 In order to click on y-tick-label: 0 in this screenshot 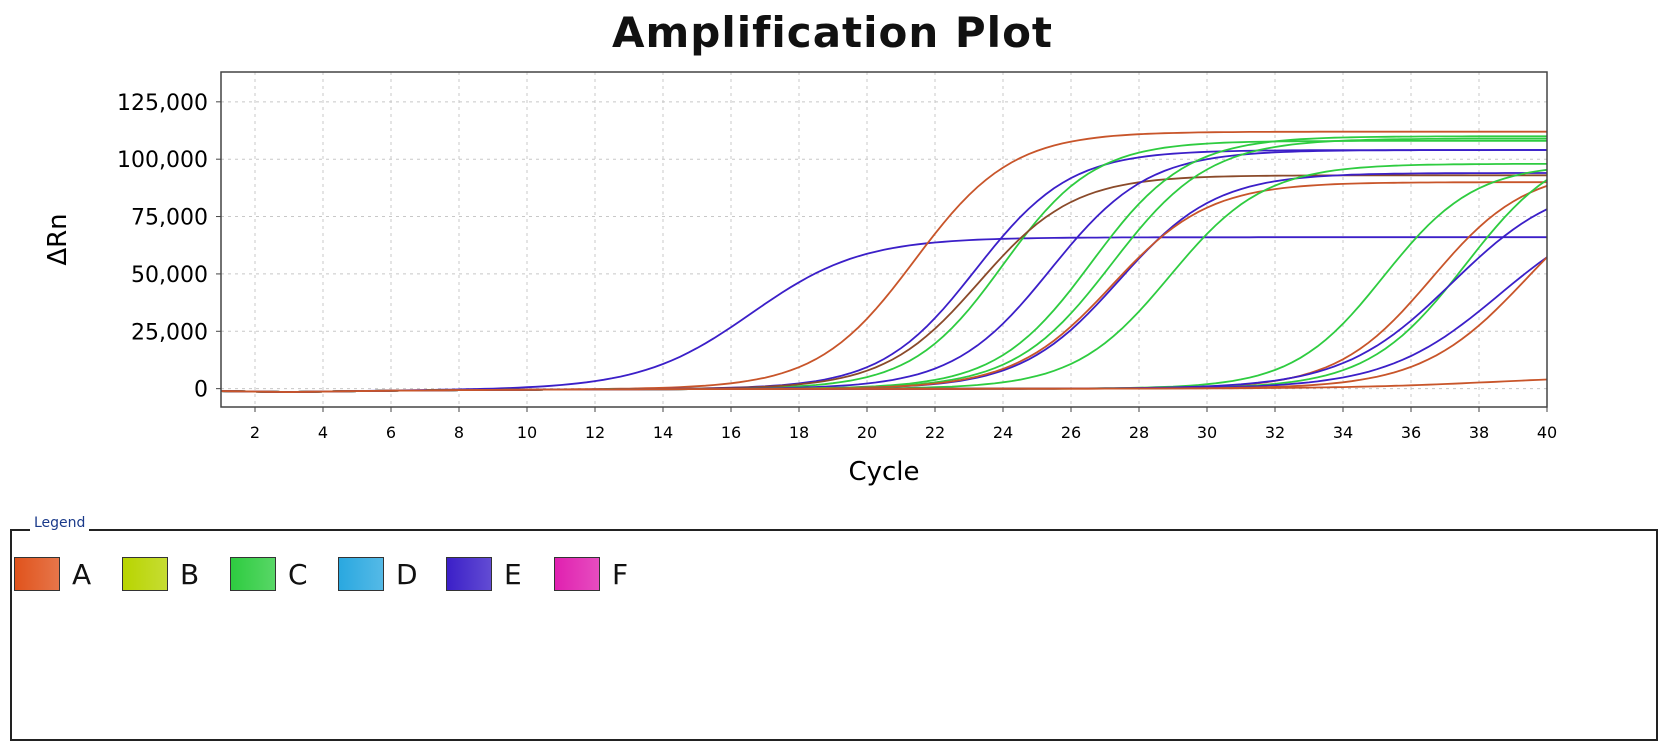, I will do `click(201, 390)`.